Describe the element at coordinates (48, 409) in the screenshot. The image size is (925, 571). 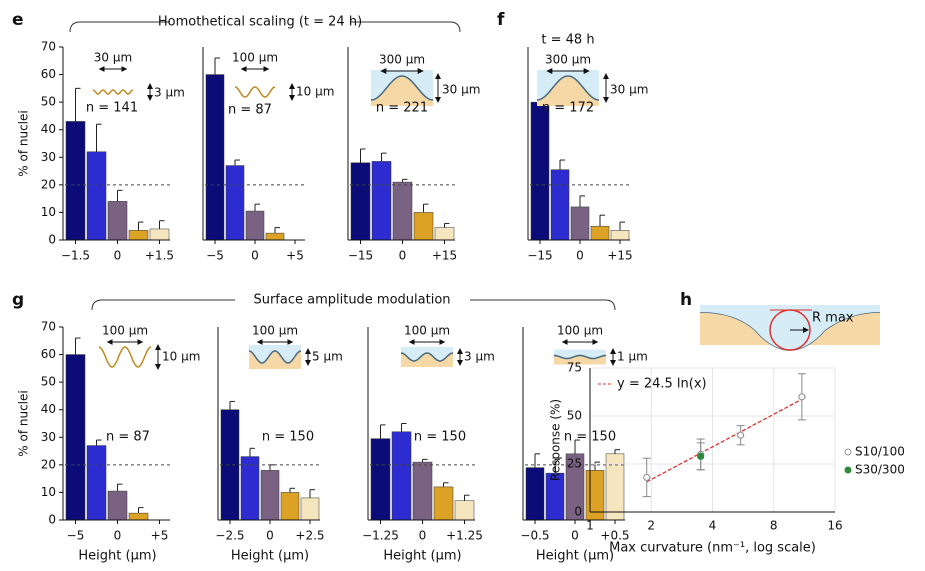
I see `y-tick-label: 40` at that location.